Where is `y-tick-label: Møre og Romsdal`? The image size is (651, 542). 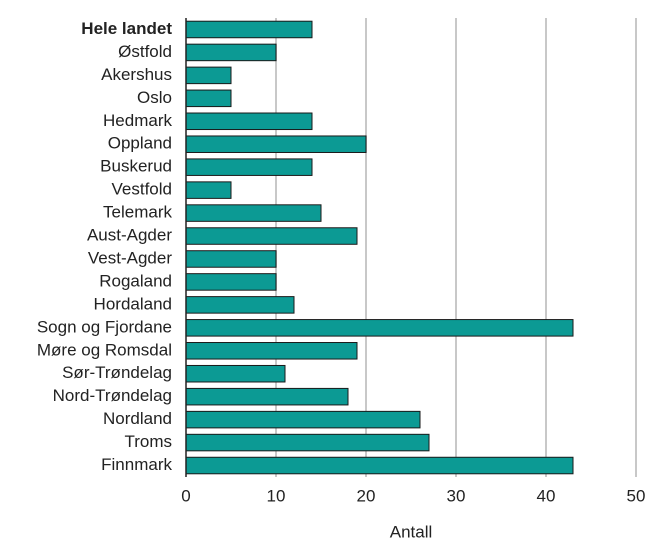 y-tick-label: Møre og Romsdal is located at coordinates (104, 349).